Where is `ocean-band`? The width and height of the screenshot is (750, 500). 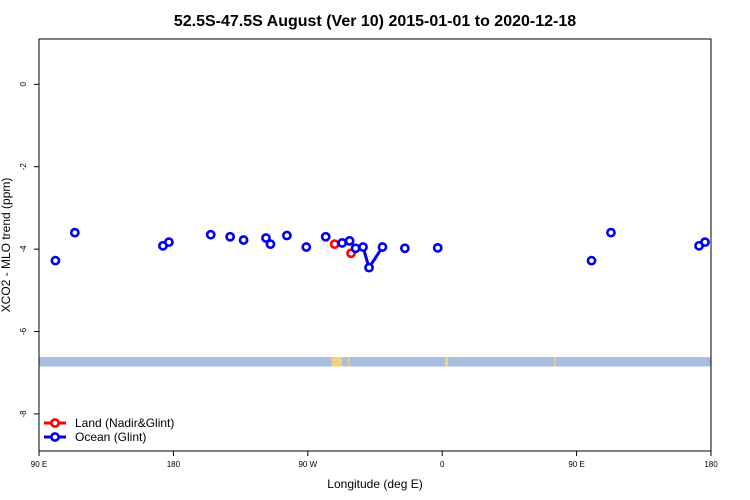
ocean-band is located at coordinates (375, 362).